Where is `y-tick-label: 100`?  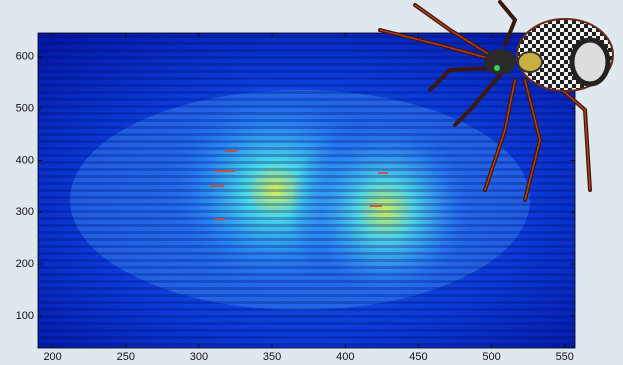
y-tick-label: 100 is located at coordinates (25, 316).